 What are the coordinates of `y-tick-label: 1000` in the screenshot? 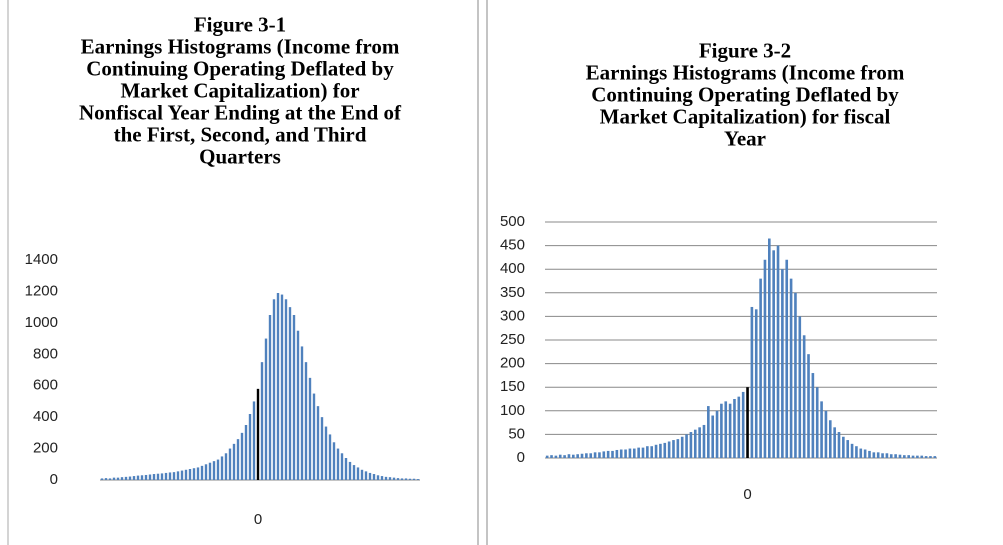 It's located at (41, 322).